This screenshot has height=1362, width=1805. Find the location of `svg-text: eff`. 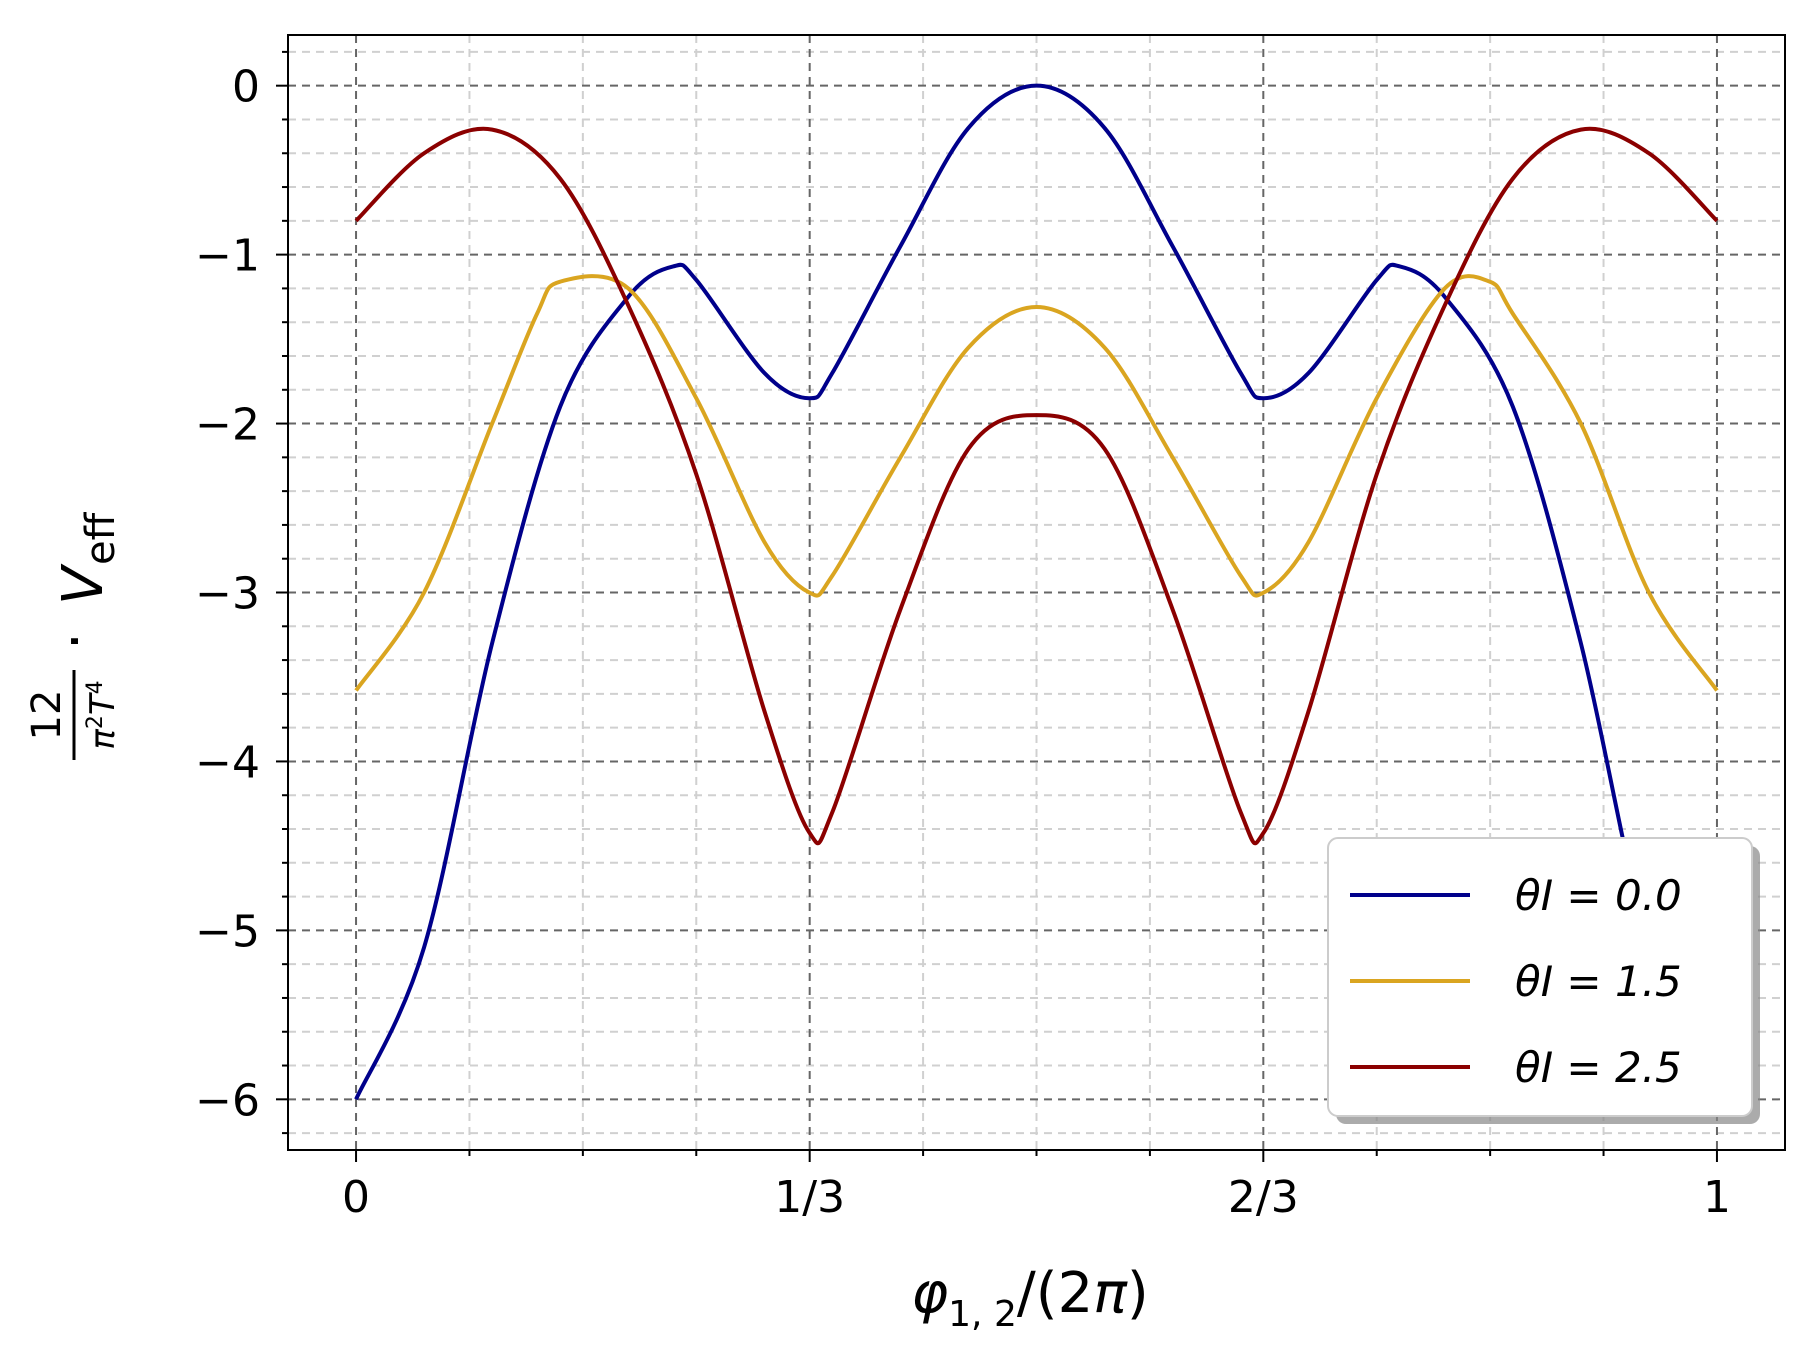

svg-text: eff is located at coordinates (101, 538).